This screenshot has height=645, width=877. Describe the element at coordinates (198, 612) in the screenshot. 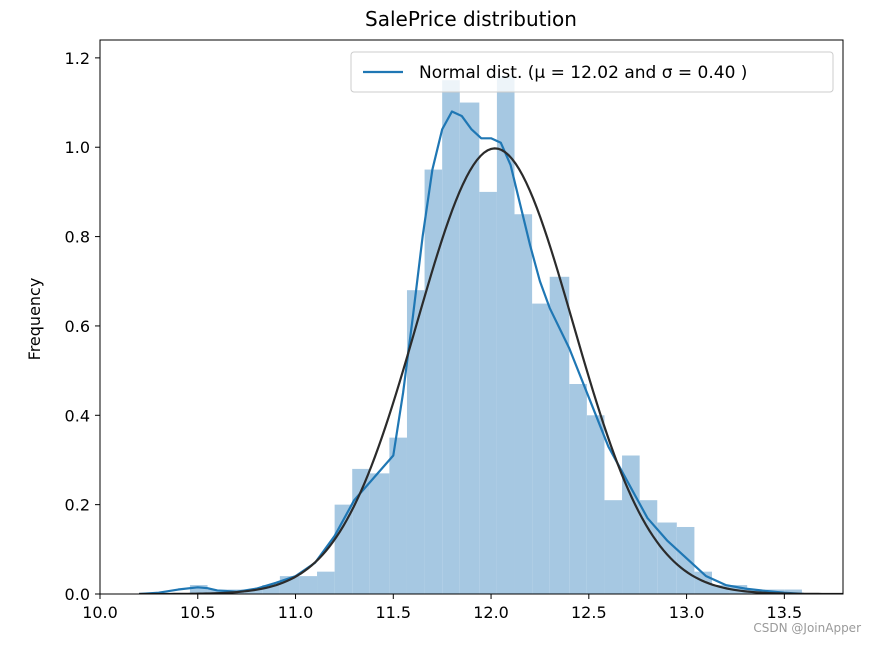

I see `x-tick-label: 10.5` at that location.